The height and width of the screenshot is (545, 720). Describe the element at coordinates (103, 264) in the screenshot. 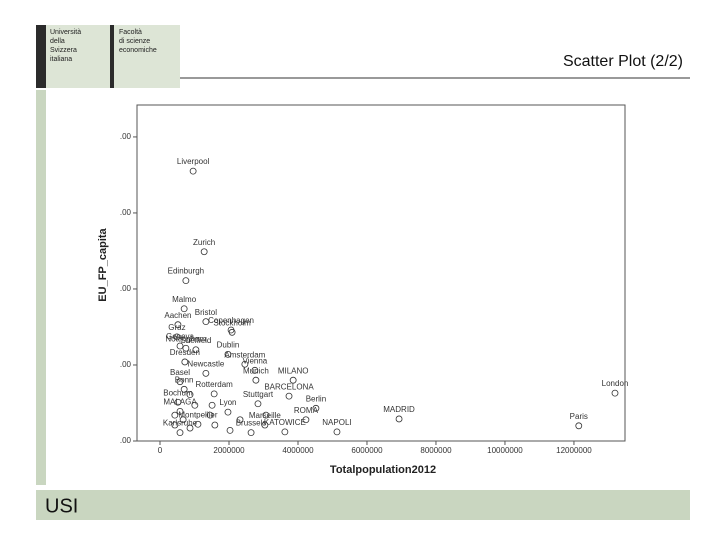

I see `y-axis-title: EU_FP_capita` at that location.